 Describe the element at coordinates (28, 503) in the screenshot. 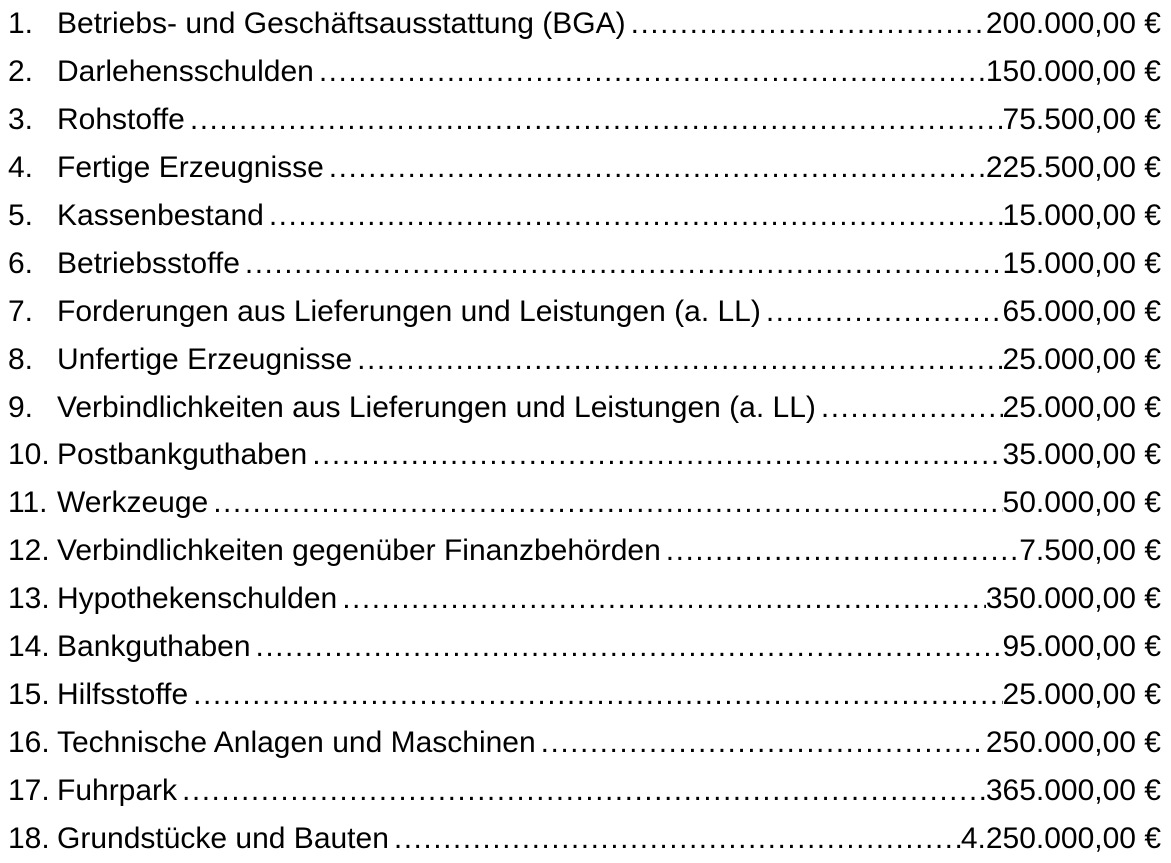

I see `item-number: 11.` at that location.